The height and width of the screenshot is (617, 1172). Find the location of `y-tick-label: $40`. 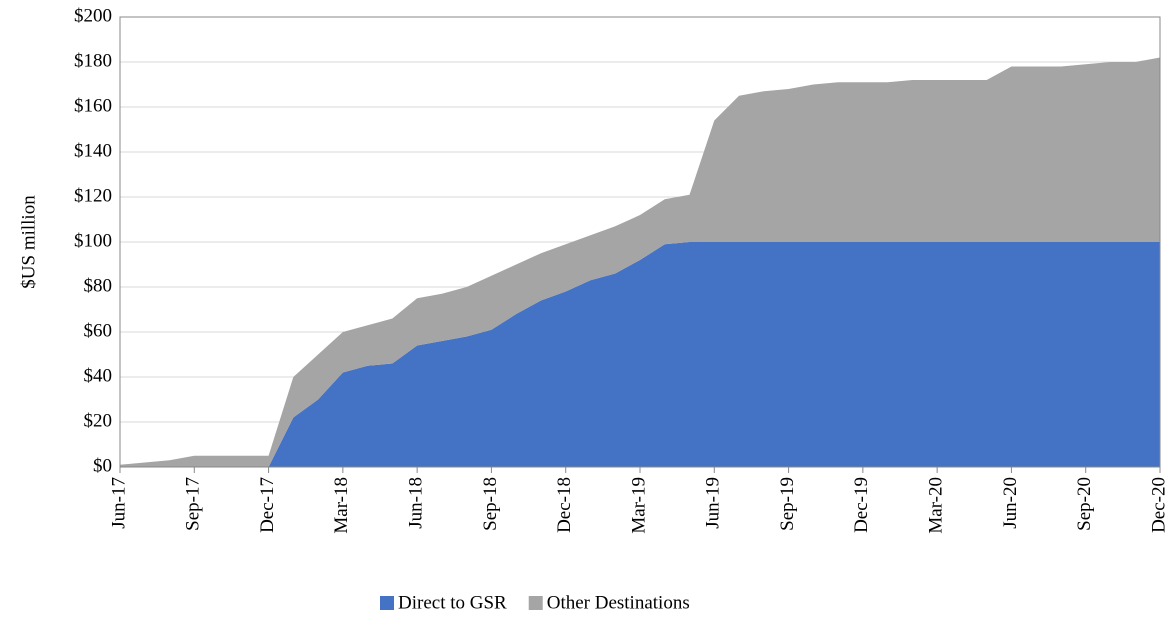

y-tick-label: $40 is located at coordinates (98, 375).